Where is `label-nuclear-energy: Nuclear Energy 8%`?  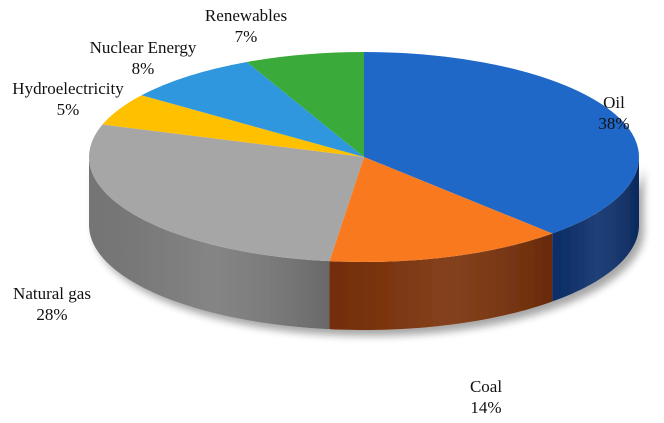 label-nuclear-energy: Nuclear Energy 8% is located at coordinates (143, 58).